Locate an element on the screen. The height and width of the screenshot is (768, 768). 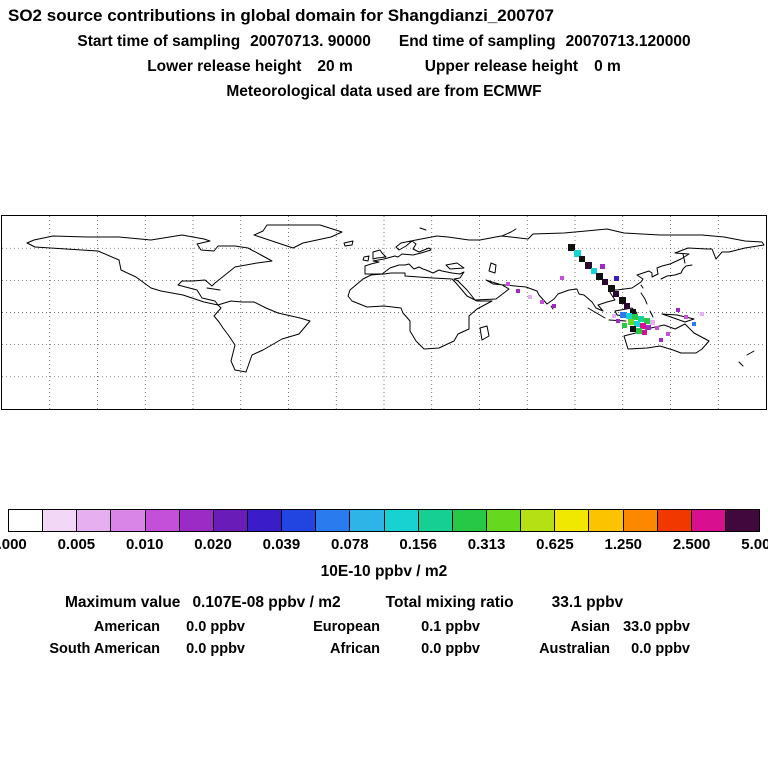
colorbar-tick-label: 0.313 is located at coordinates (486, 544).